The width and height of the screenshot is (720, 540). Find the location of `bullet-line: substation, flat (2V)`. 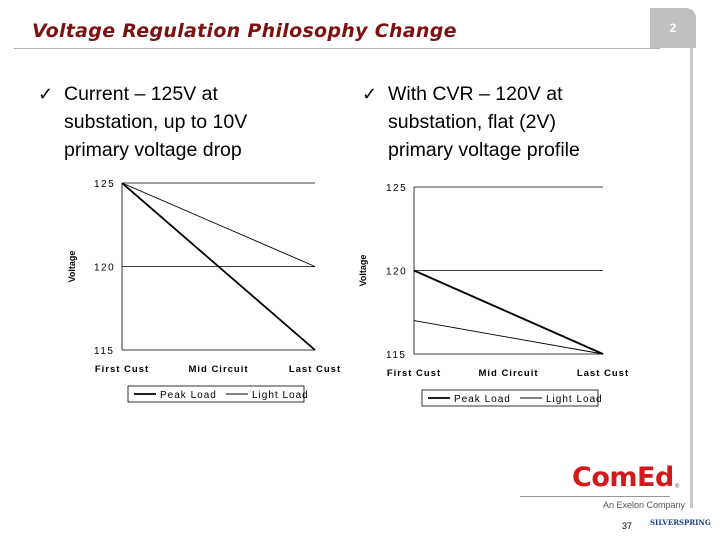

bullet-line: substation, flat (2V) is located at coordinates (472, 122).